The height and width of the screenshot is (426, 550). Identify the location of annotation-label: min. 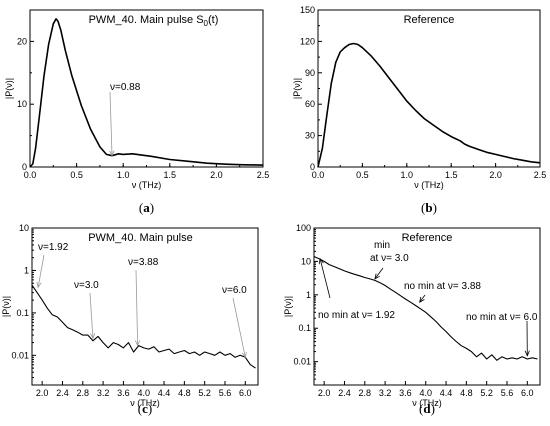
(382, 245).